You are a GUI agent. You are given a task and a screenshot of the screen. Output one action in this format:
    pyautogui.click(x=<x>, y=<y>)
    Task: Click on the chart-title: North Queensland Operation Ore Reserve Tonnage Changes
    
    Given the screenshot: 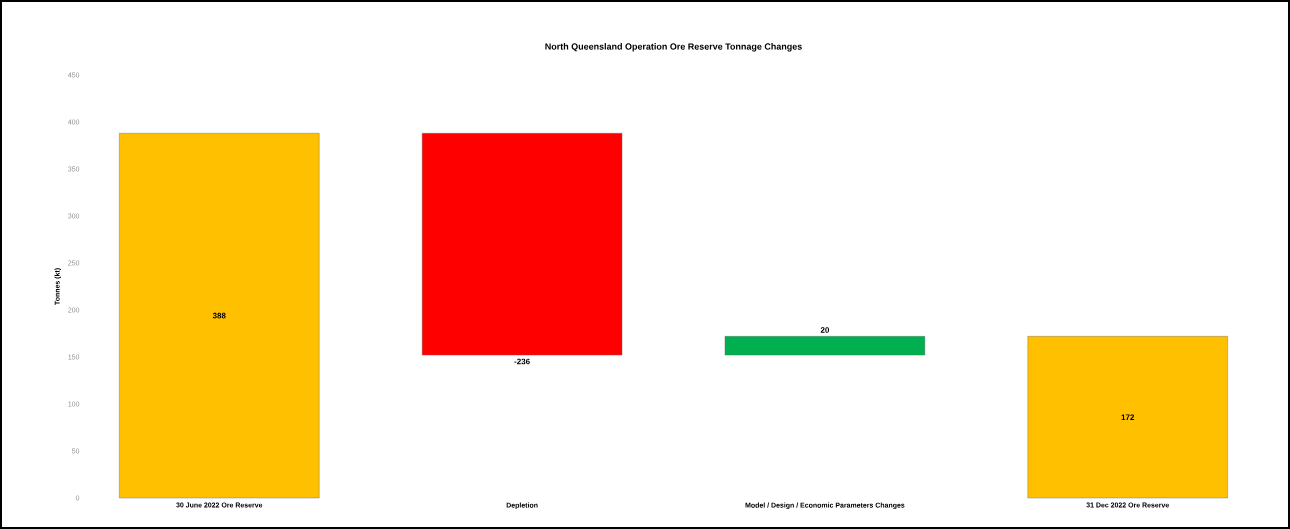 What is the action you would take?
    pyautogui.click(x=673, y=47)
    